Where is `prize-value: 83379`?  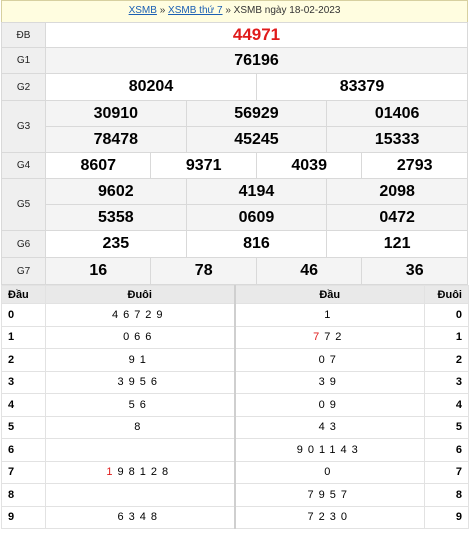
prize-value: 83379 is located at coordinates (362, 87).